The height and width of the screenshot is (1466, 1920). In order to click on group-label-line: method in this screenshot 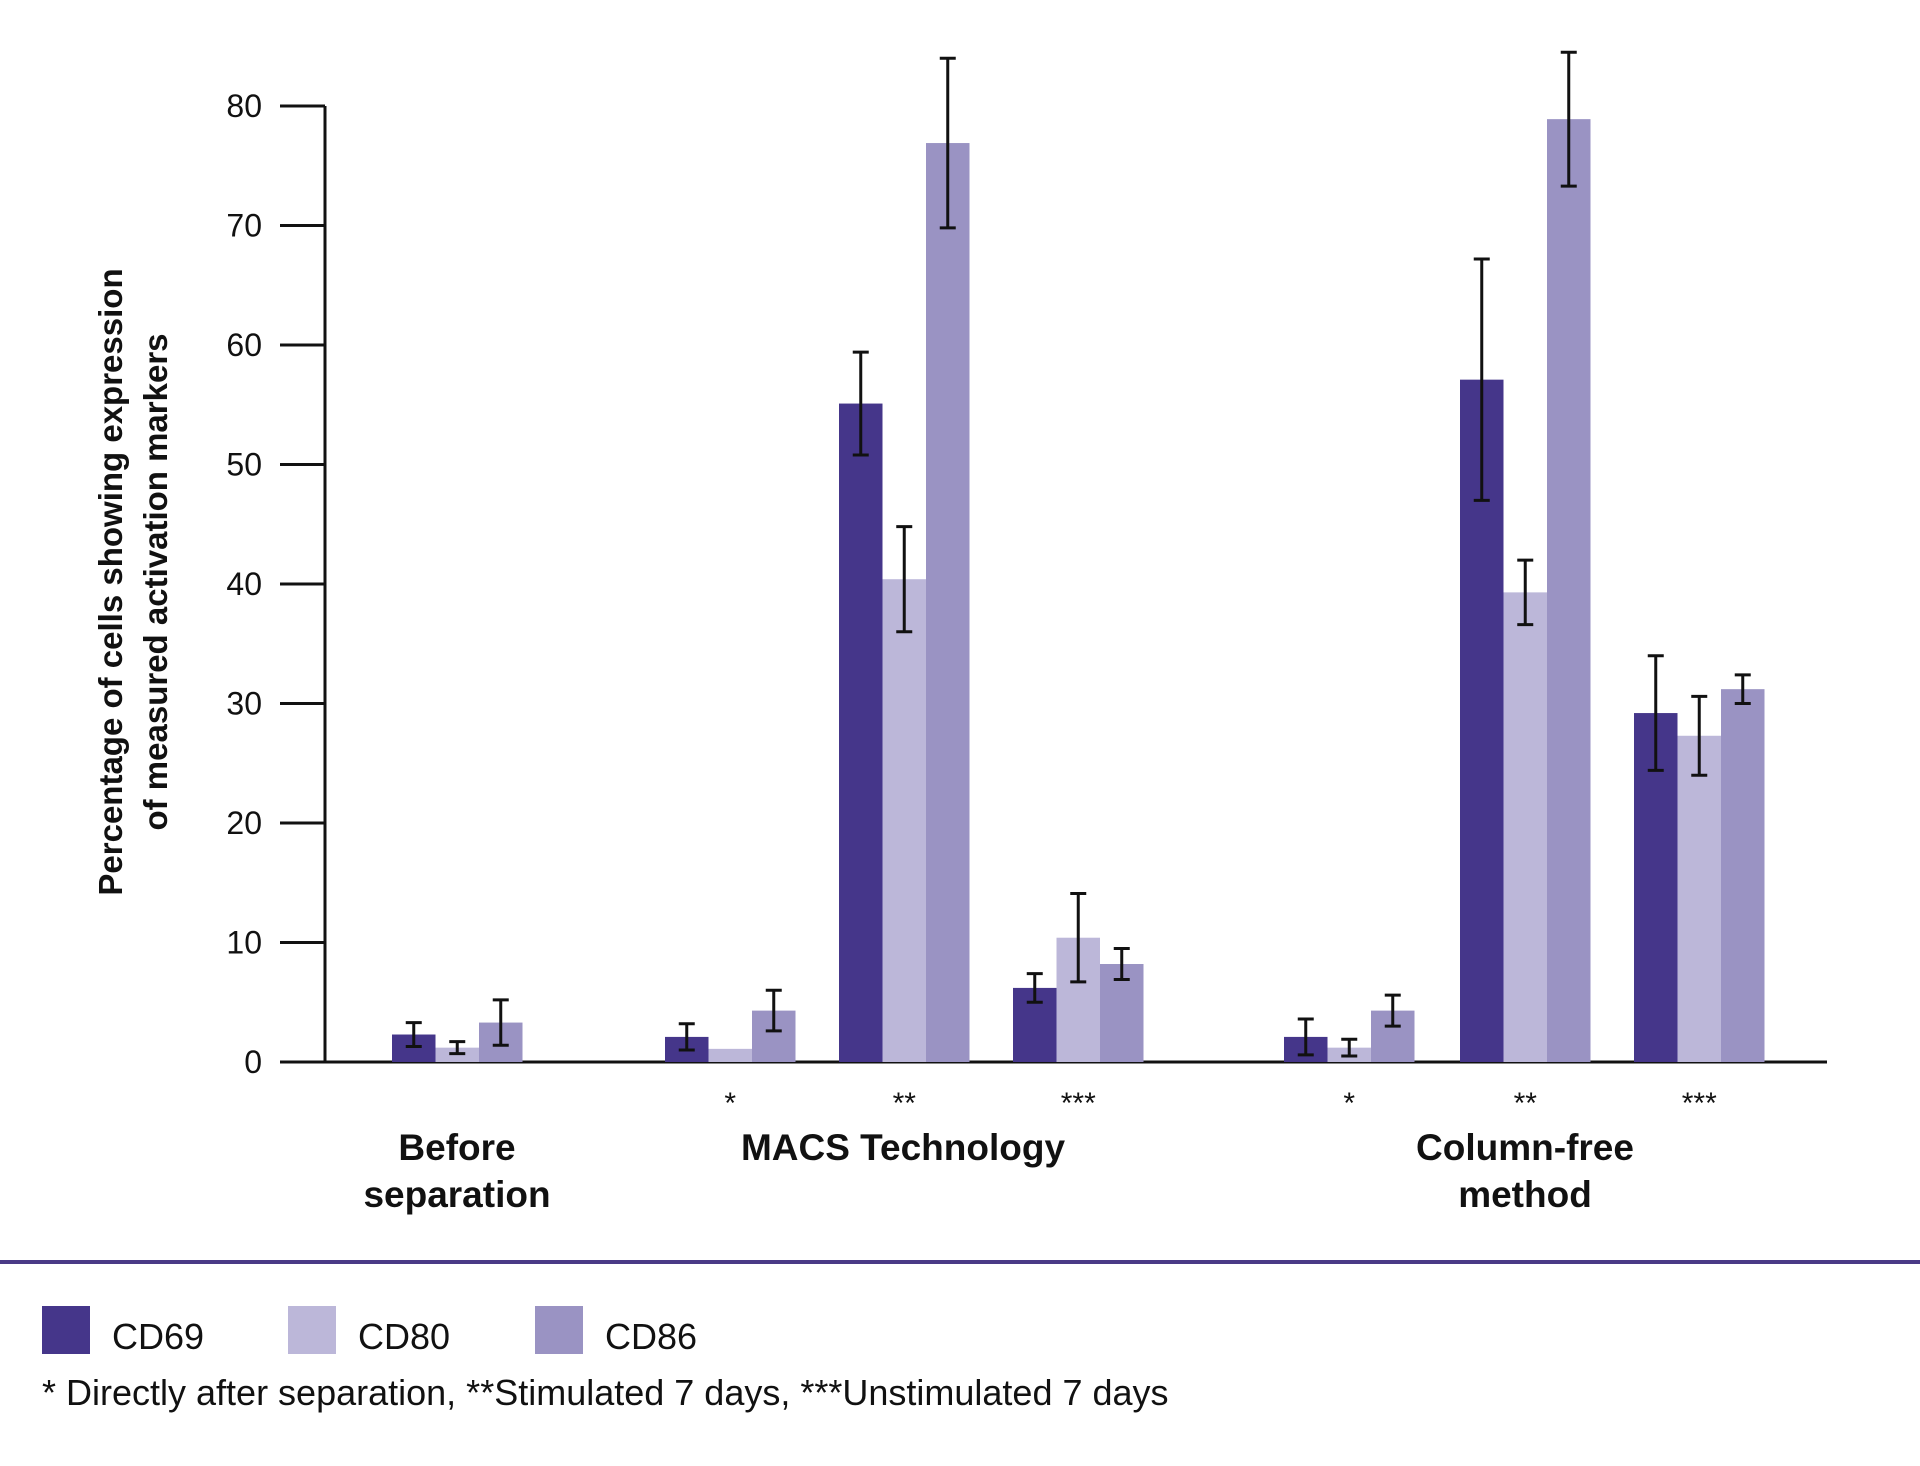, I will do `click(1525, 1194)`.